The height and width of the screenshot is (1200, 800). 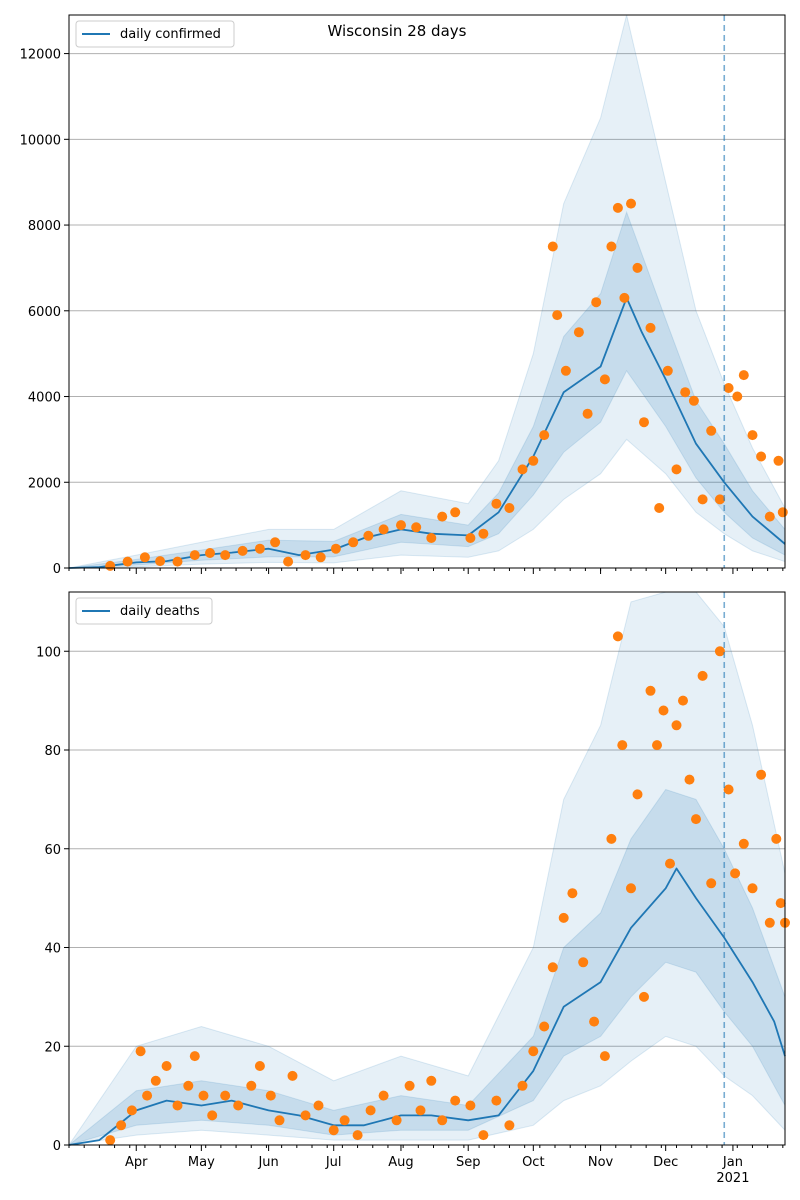 I want to click on x-tick-label: Nov, so click(x=601, y=1162).